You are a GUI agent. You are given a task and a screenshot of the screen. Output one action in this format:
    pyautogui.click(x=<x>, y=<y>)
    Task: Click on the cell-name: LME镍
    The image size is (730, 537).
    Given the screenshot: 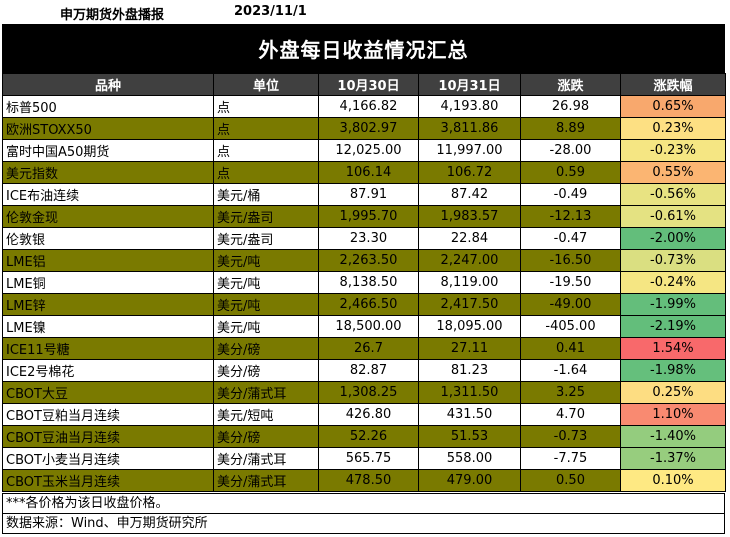 What is the action you would take?
    pyautogui.click(x=108, y=326)
    